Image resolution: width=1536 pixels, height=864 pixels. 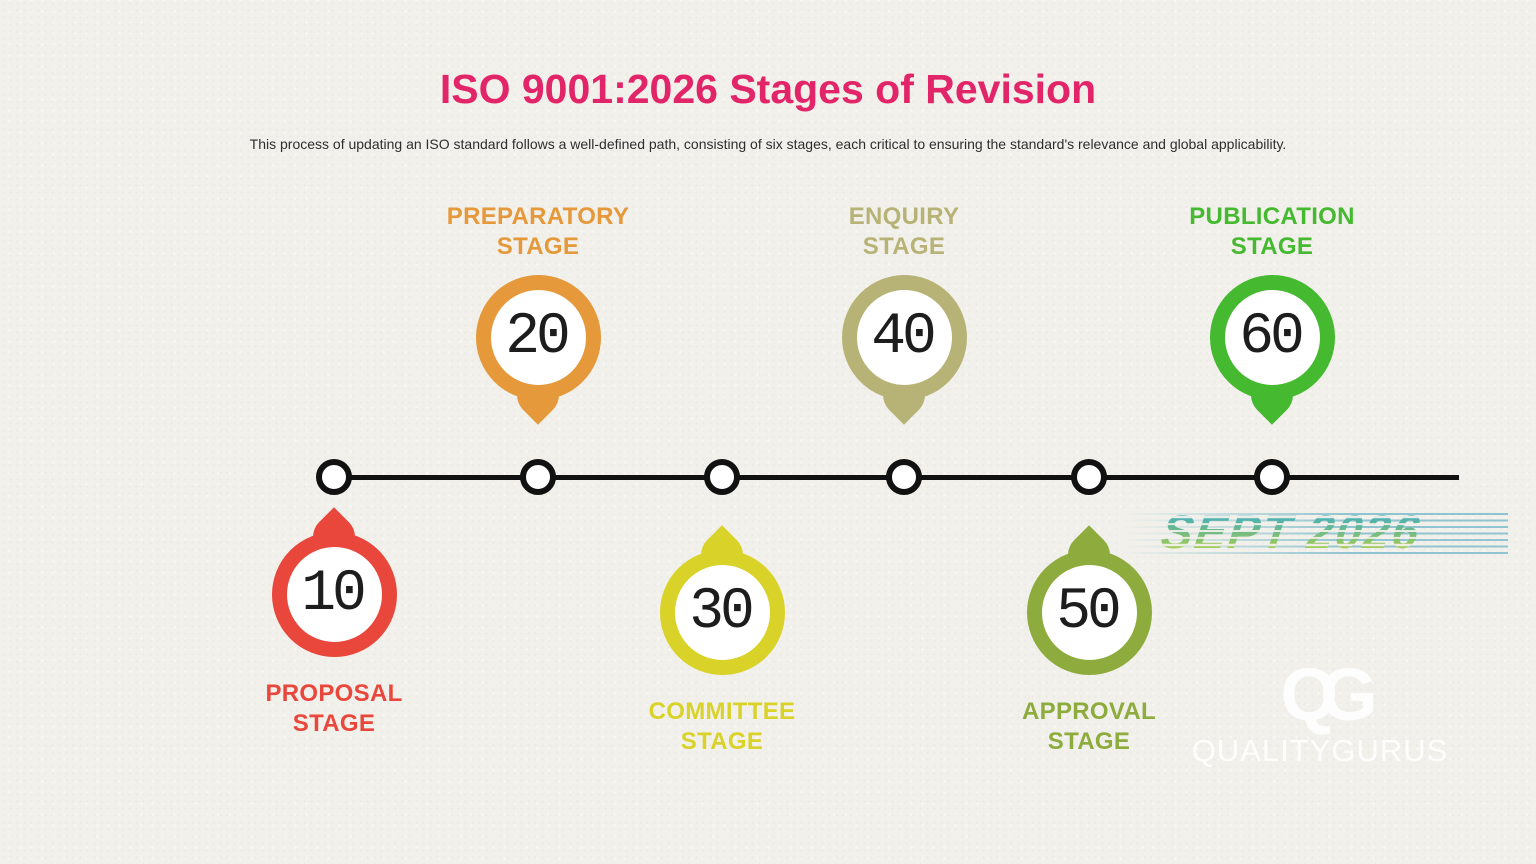 I want to click on stage-number: 10, so click(x=334, y=594).